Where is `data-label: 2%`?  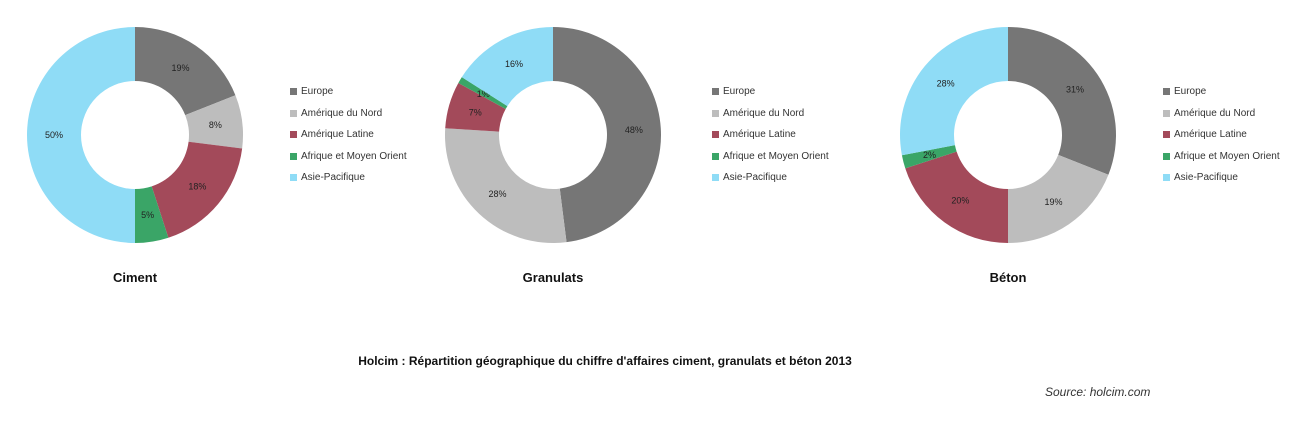 data-label: 2% is located at coordinates (929, 155).